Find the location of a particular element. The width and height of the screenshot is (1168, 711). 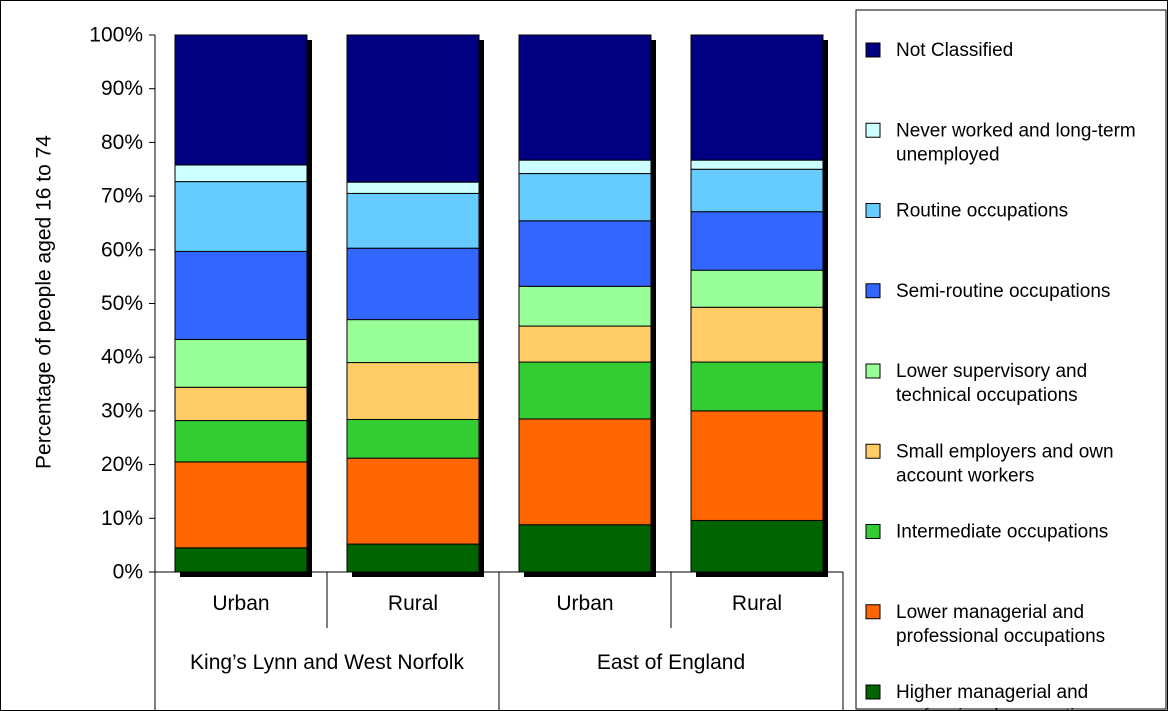

group-label: East of England is located at coordinates (671, 662).